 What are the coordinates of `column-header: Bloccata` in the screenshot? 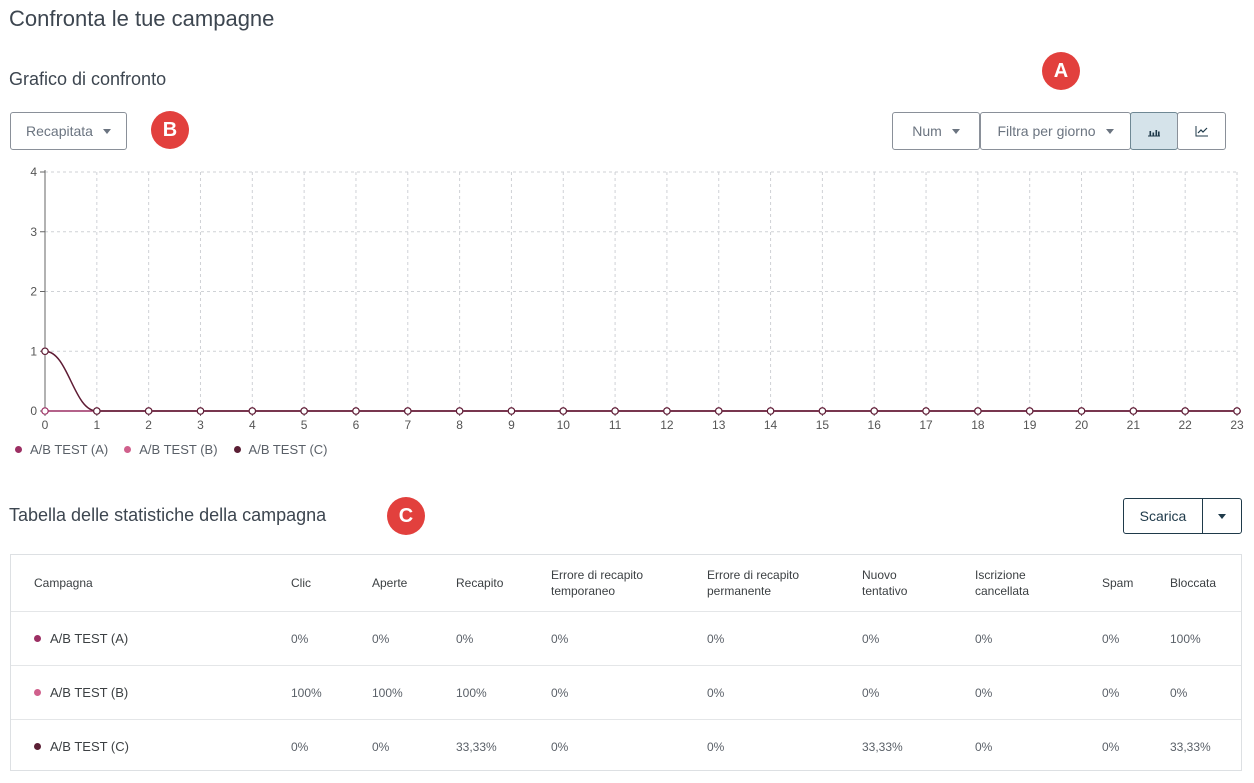 It's located at (1193, 583).